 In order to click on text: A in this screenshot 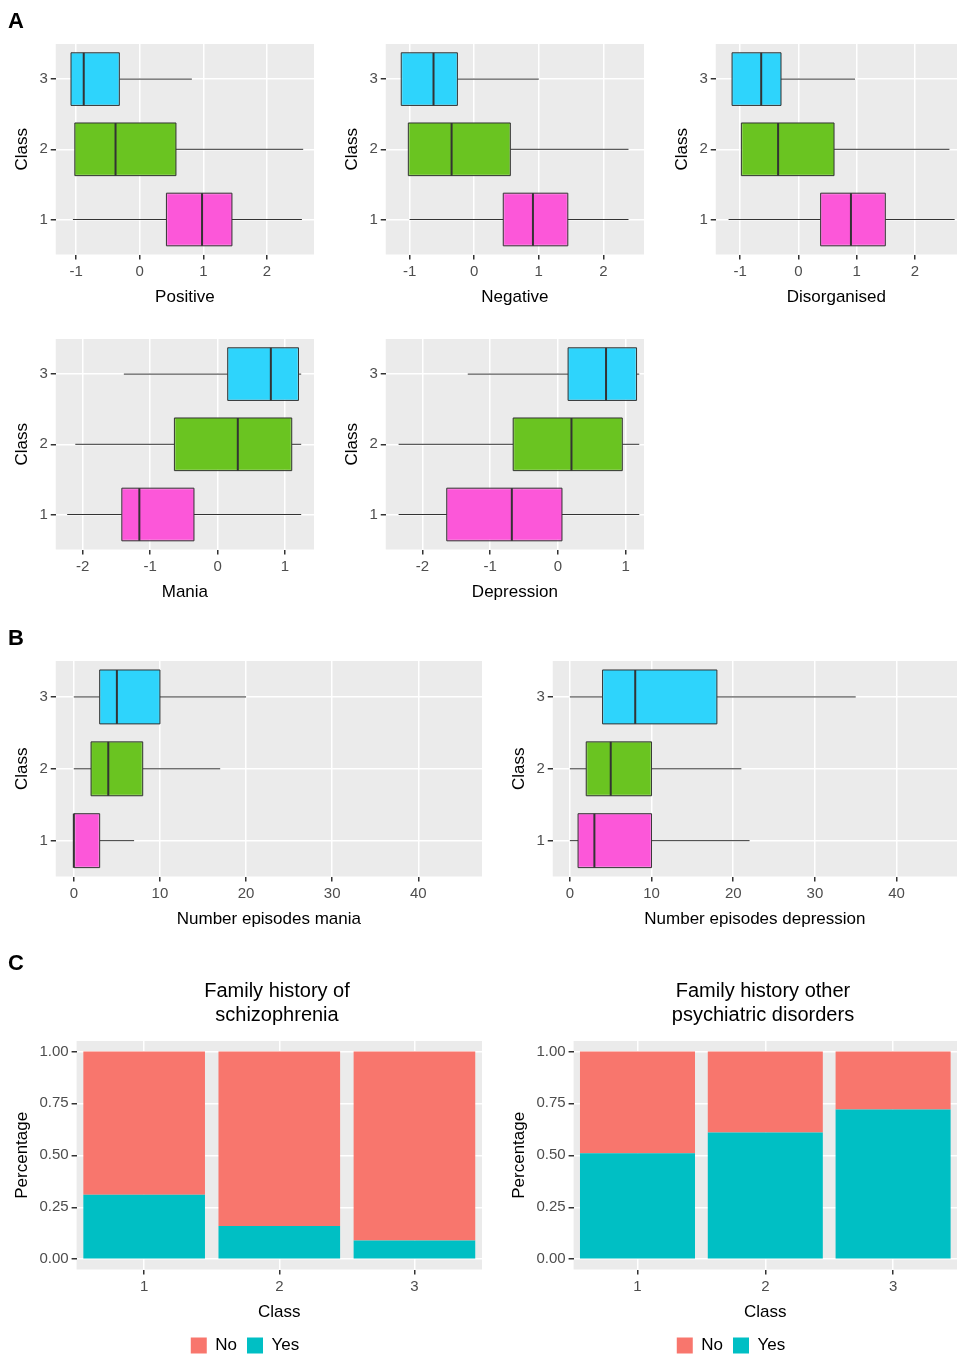, I will do `click(16, 20)`.